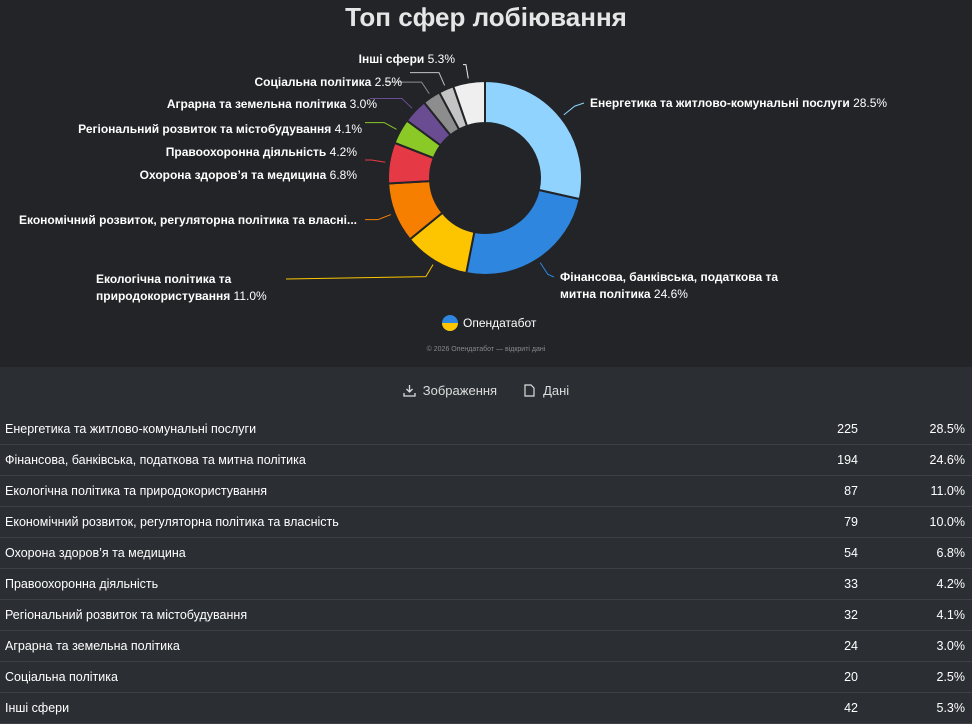  I want to click on table-row: Охорона здоров’я та медицина 54 6.8%, so click(486, 553).